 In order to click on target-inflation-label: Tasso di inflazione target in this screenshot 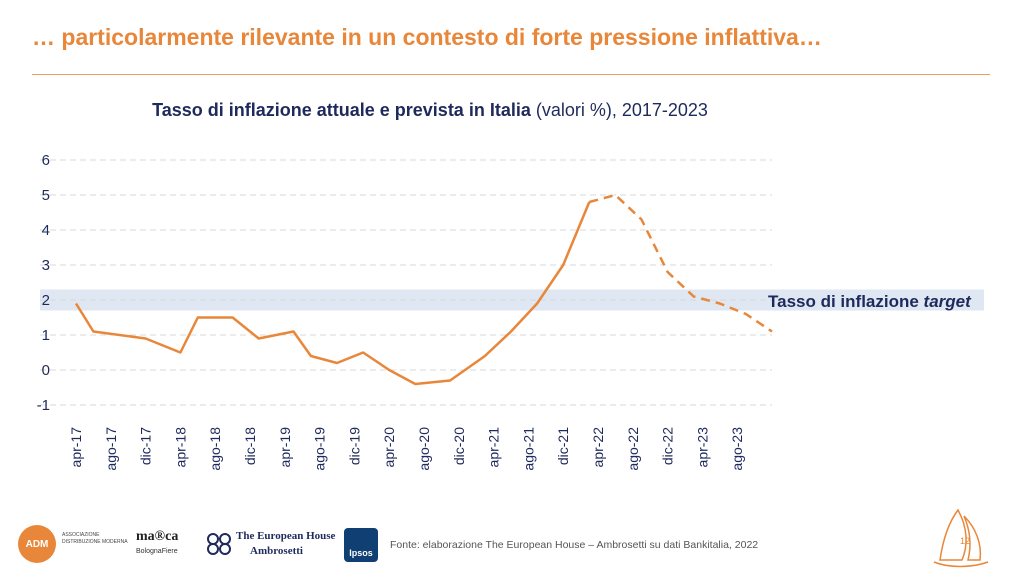, I will do `click(869, 302)`.